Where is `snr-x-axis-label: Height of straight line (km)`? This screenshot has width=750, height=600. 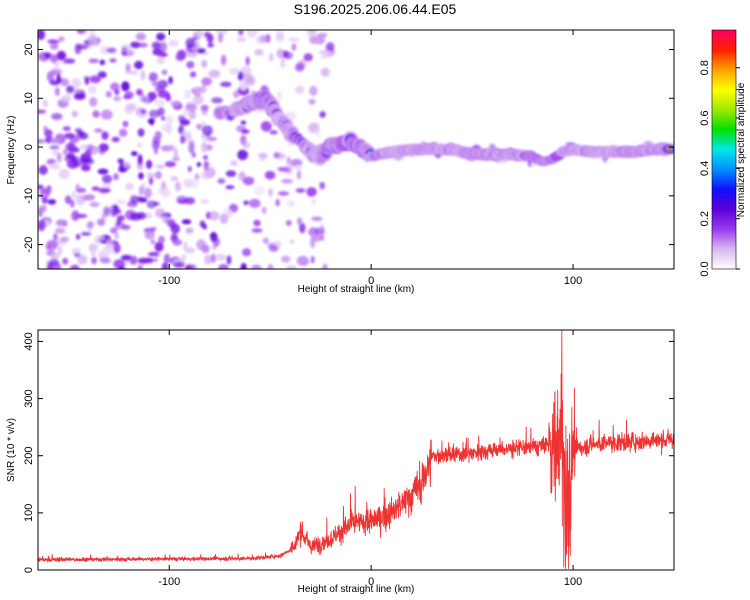
snr-x-axis-label: Height of straight line (km) is located at coordinates (356, 589).